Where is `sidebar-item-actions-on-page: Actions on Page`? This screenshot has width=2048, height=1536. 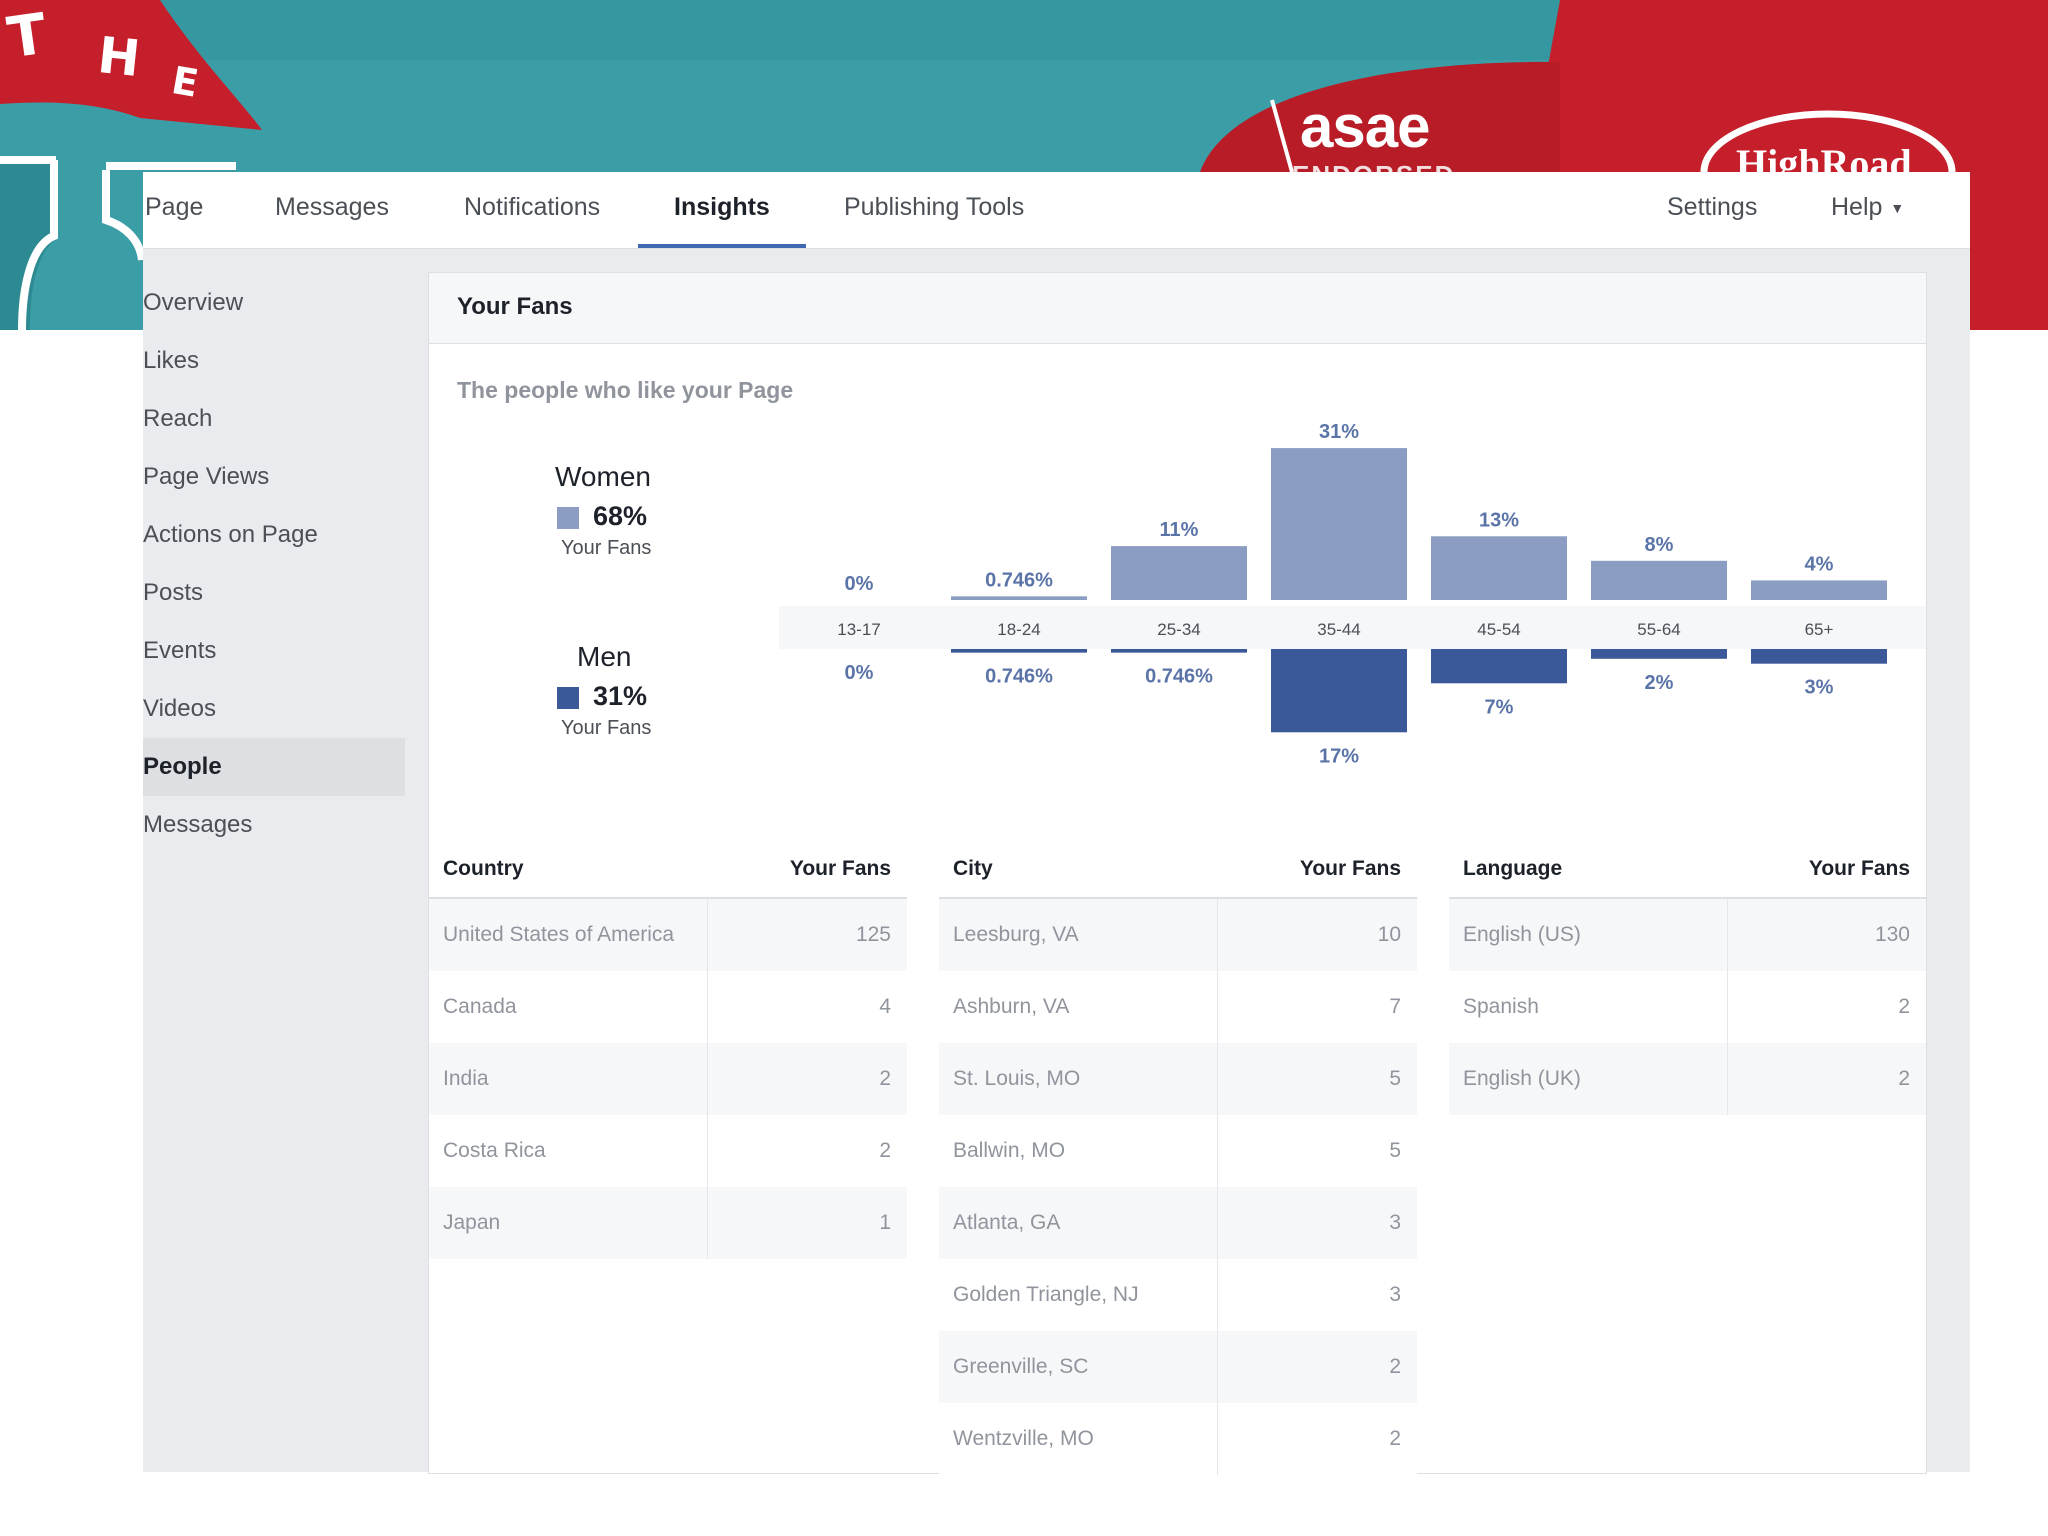
sidebar-item-actions-on-page: Actions on Page is located at coordinates (230, 534).